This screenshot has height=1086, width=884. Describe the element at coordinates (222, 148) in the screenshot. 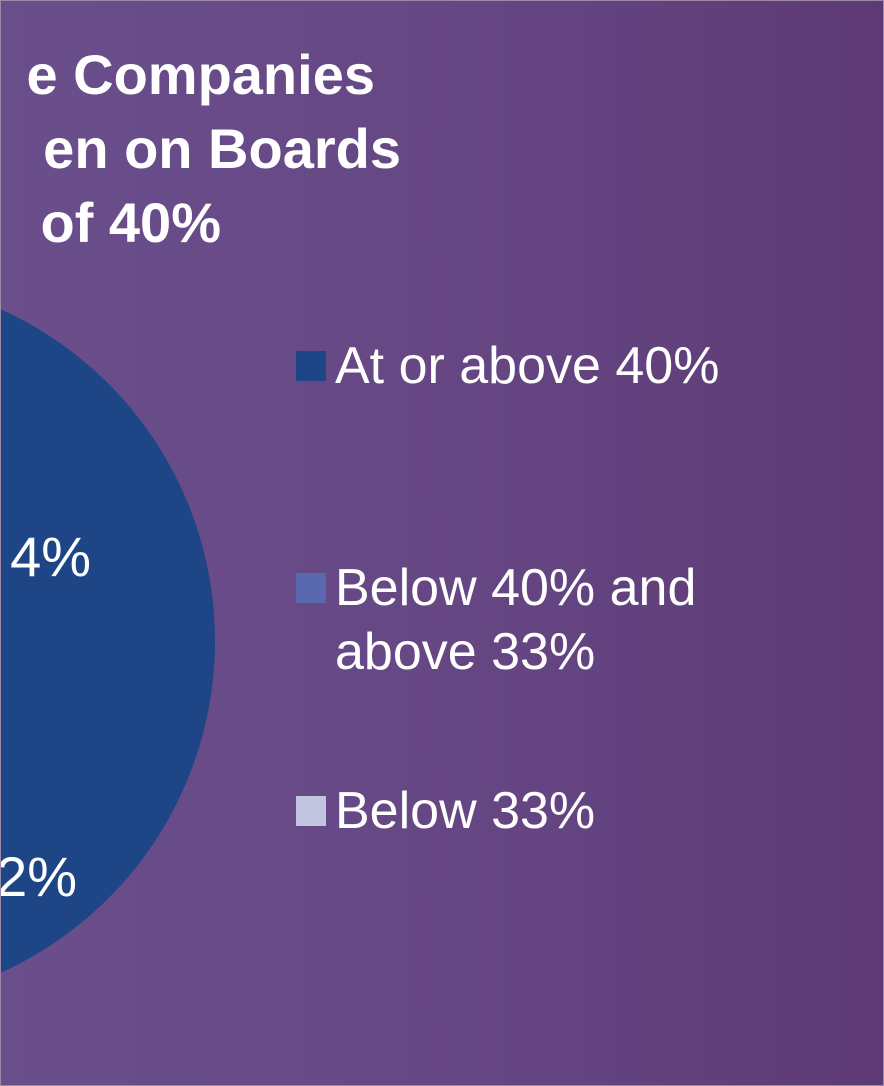

I see `chart-title-line-2: en on Boards` at that location.